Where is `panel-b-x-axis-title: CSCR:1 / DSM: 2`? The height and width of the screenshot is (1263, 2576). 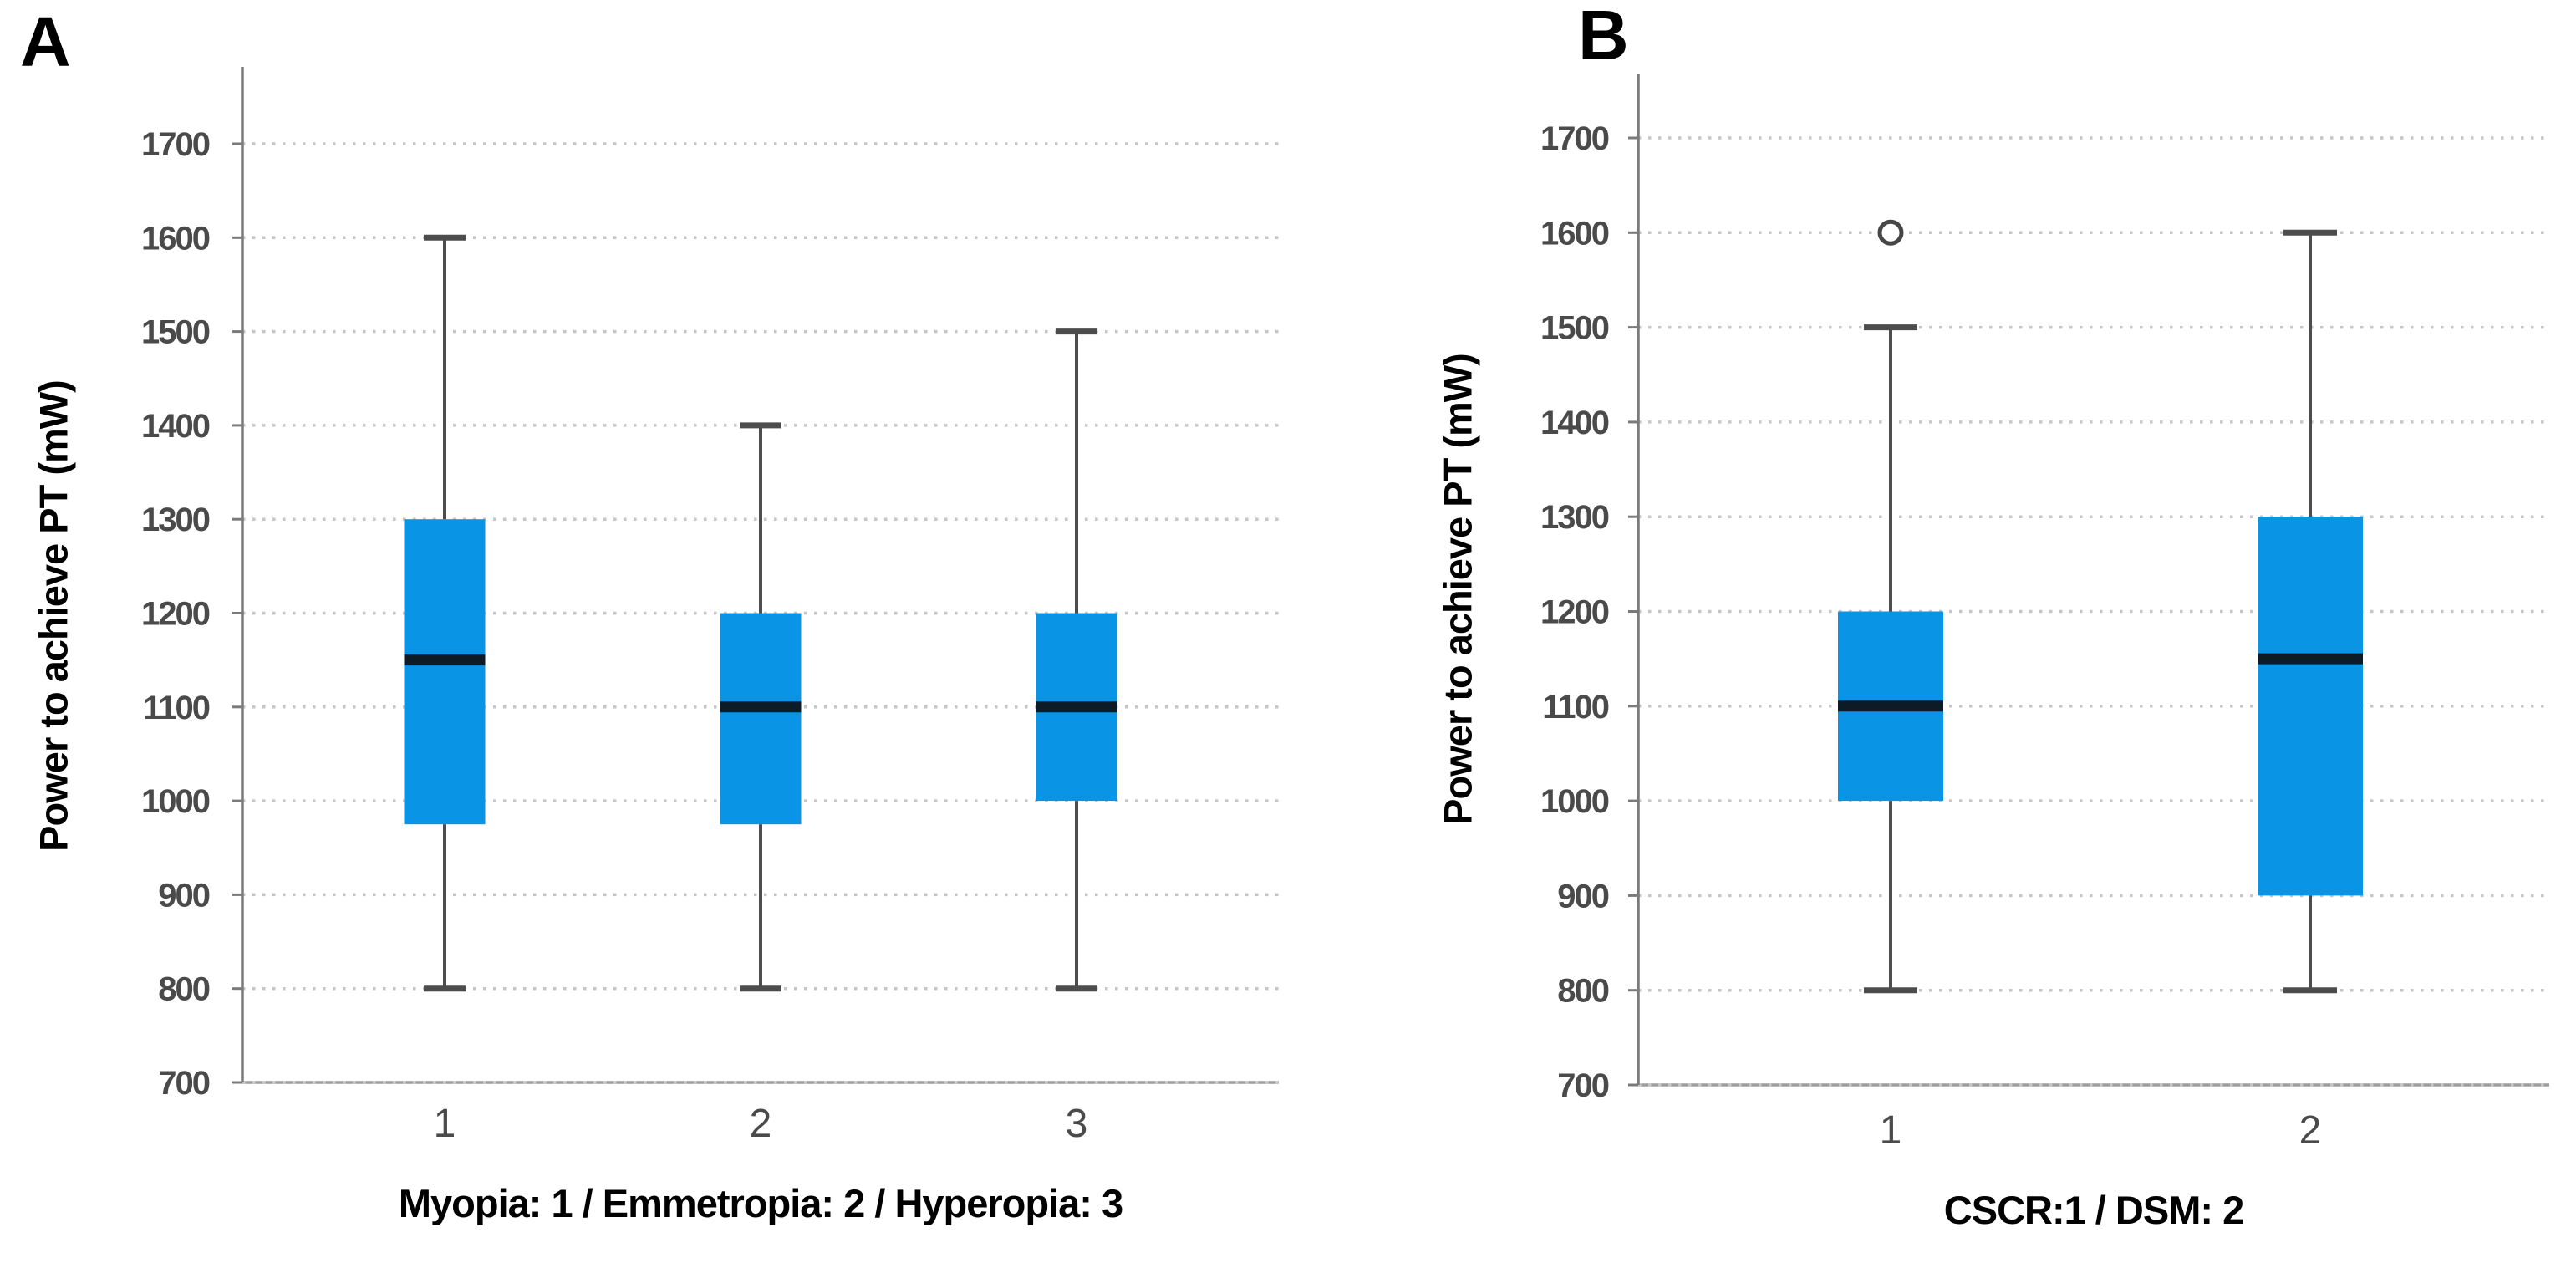 panel-b-x-axis-title: CSCR:1 / DSM: 2 is located at coordinates (2093, 1210).